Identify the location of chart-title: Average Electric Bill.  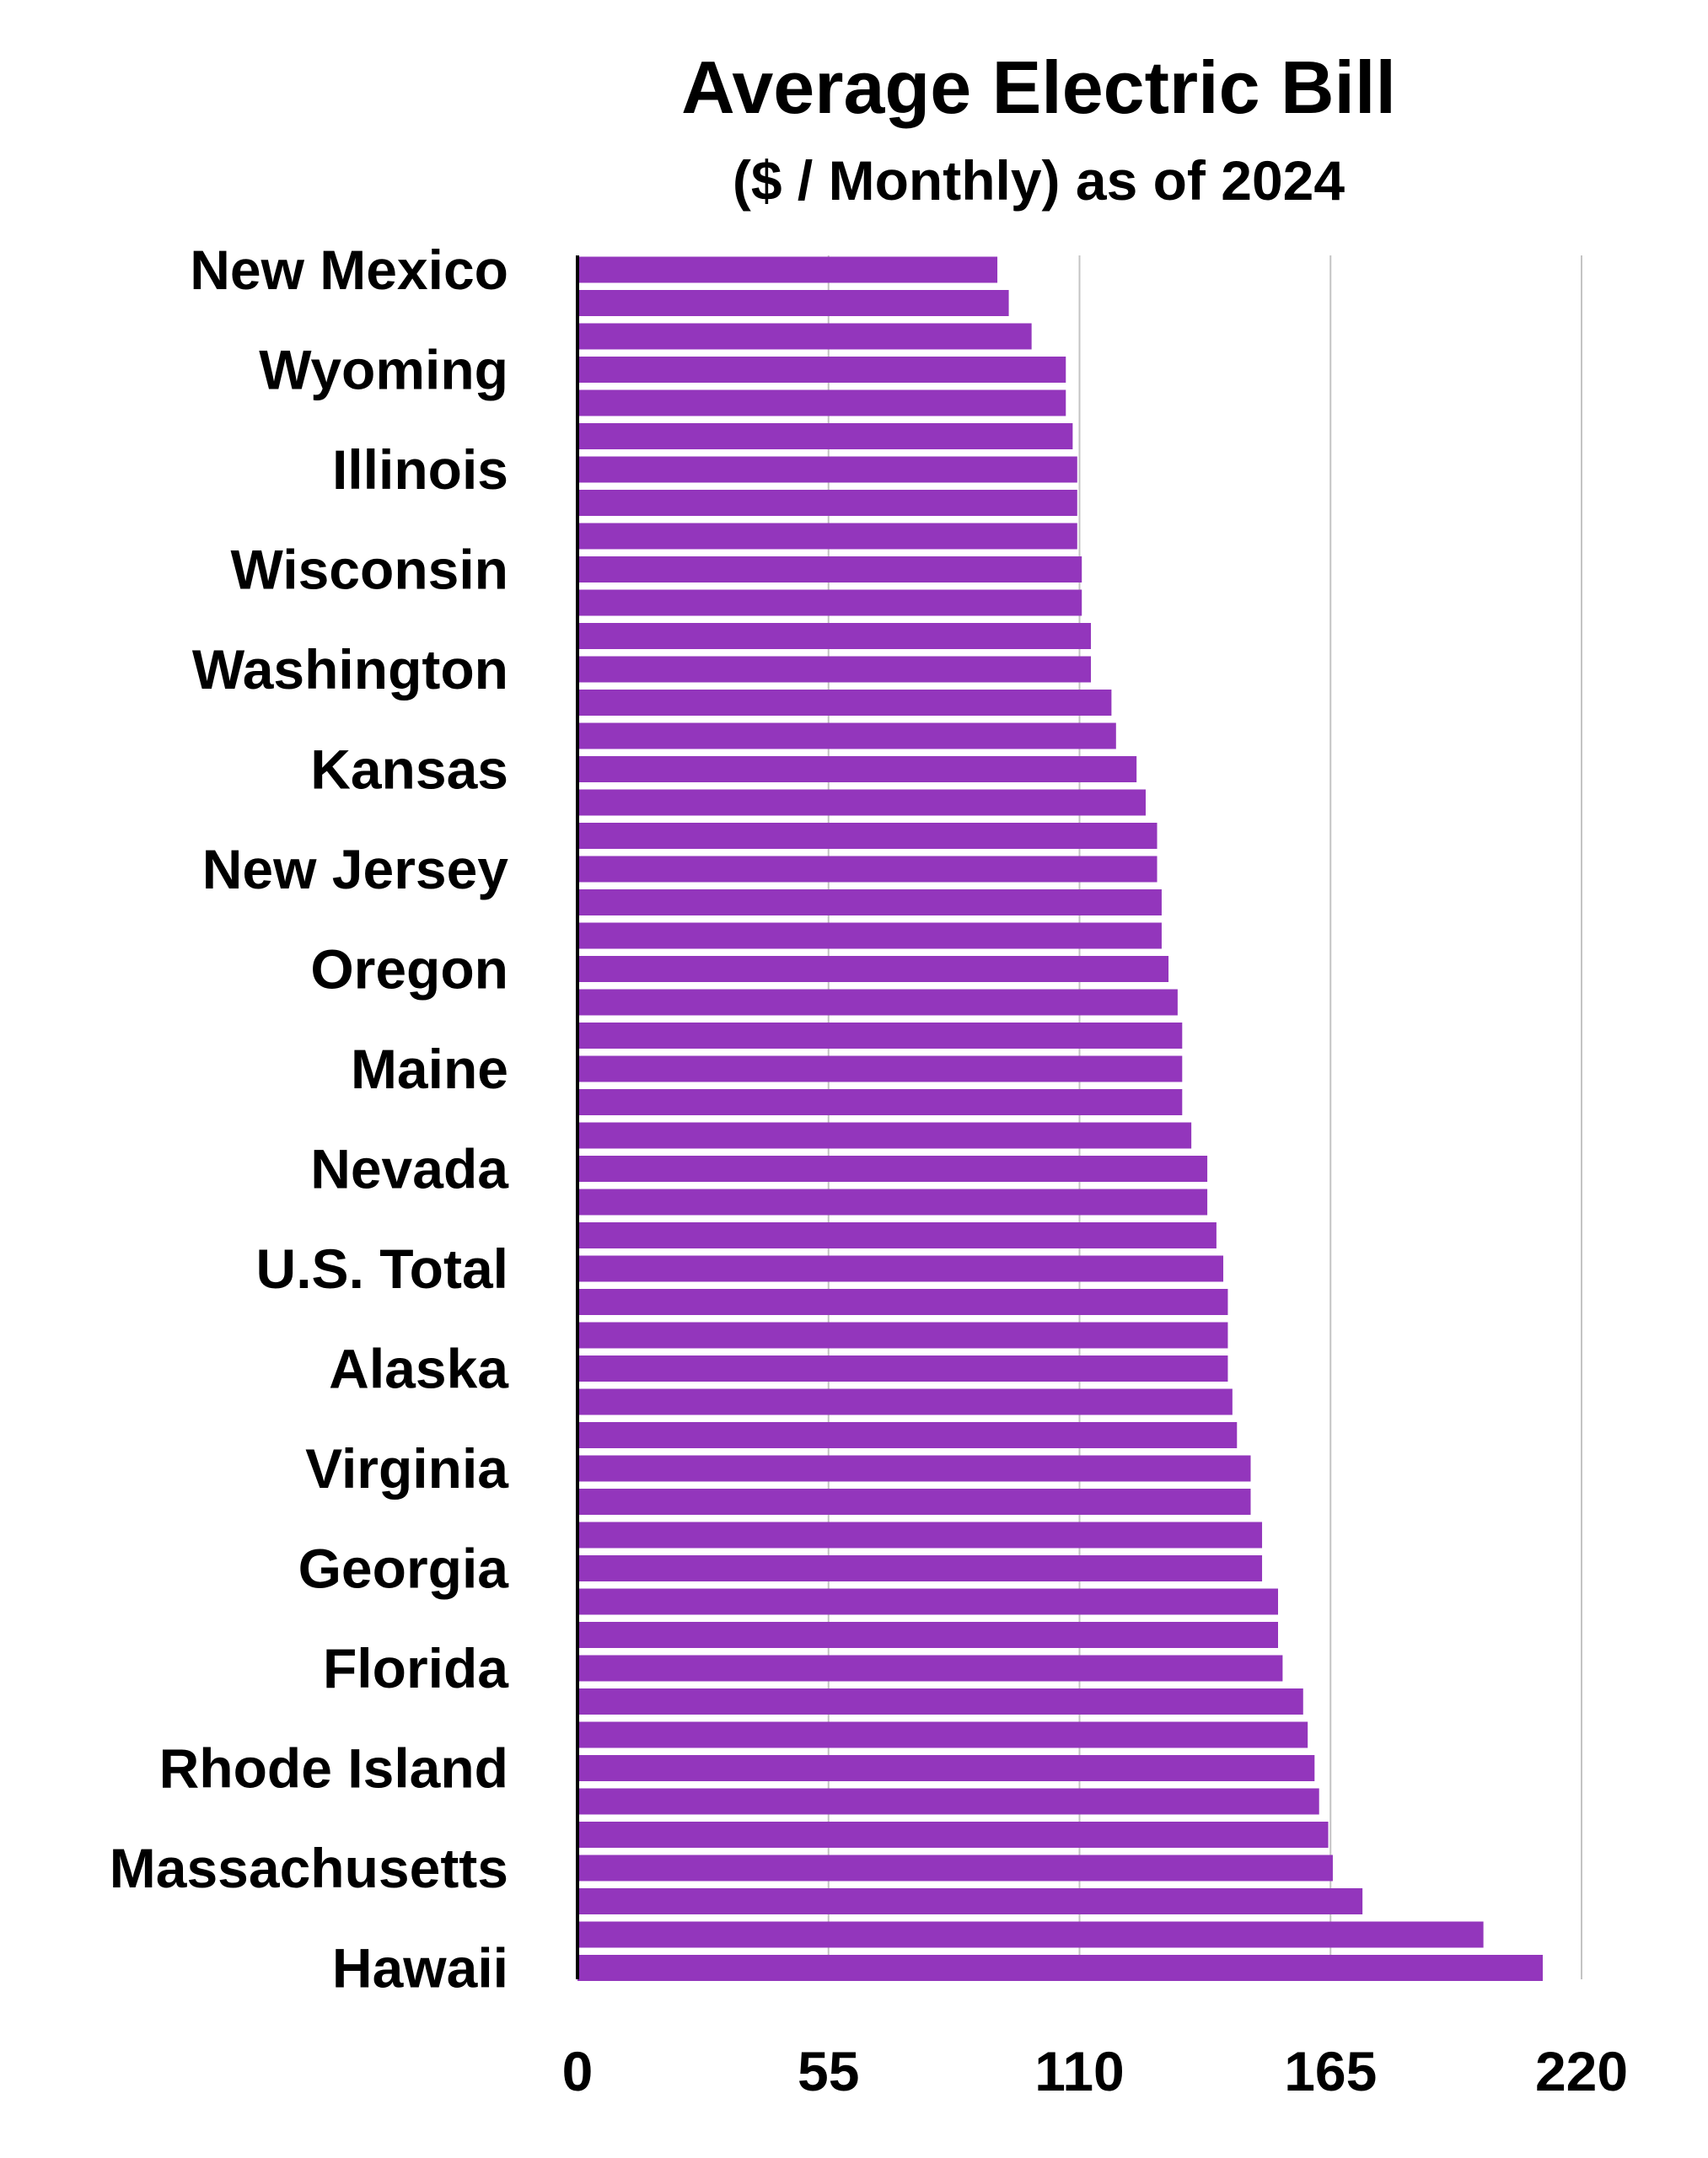
(1038, 87).